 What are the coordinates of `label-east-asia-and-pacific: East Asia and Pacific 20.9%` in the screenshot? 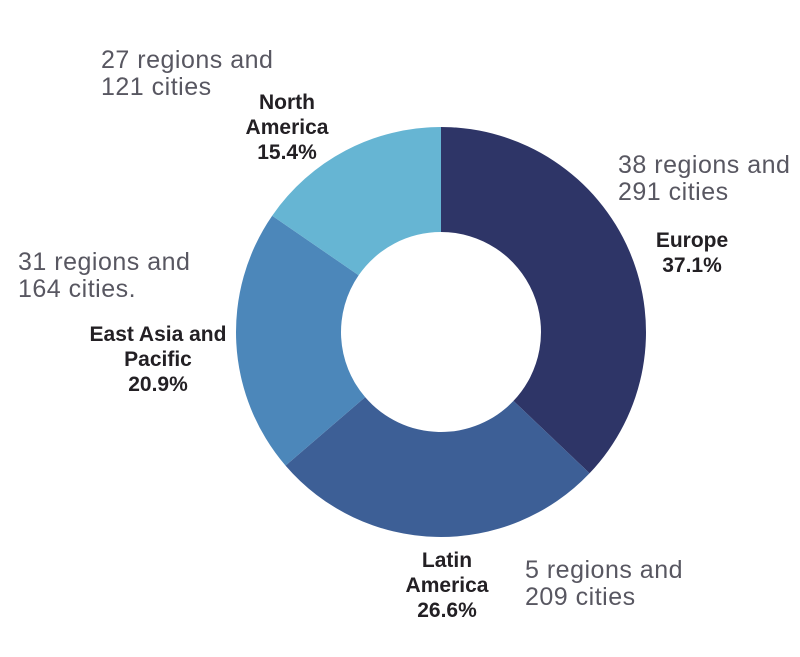 It's located at (158, 359).